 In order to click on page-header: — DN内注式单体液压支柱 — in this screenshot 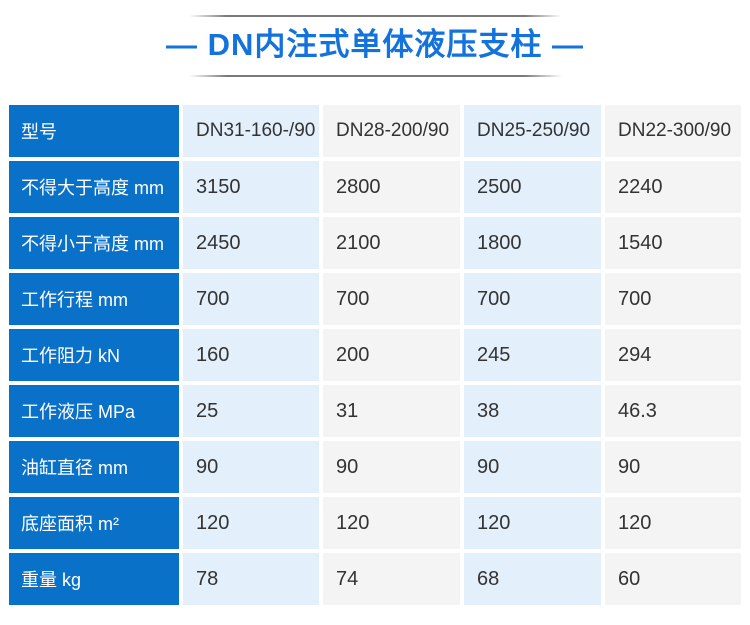, I will do `click(375, 38)`.